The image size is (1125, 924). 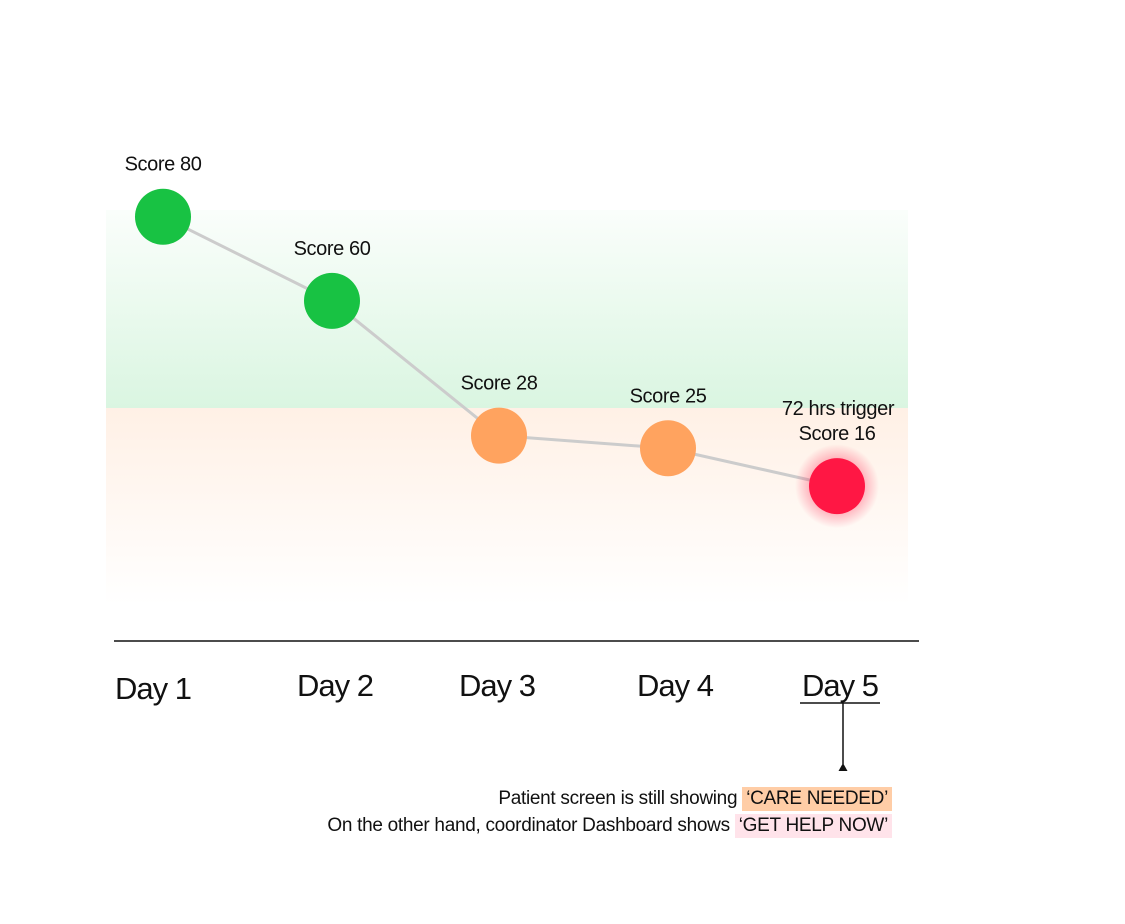 What do you see at coordinates (153, 688) in the screenshot?
I see `x-tick-label: Day 1` at bounding box center [153, 688].